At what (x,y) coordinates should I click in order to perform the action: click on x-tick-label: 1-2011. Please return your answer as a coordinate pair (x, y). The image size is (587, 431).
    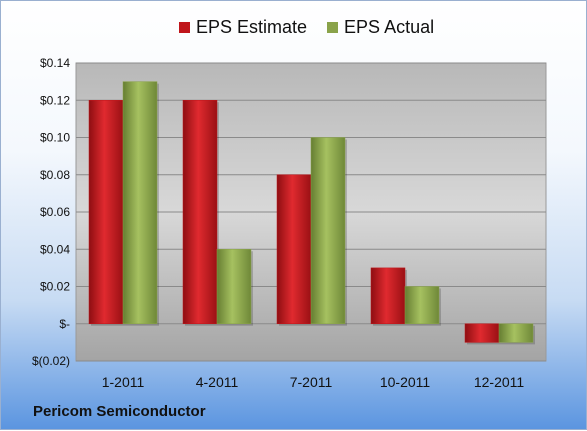
    Looking at the image, I should click on (123, 382).